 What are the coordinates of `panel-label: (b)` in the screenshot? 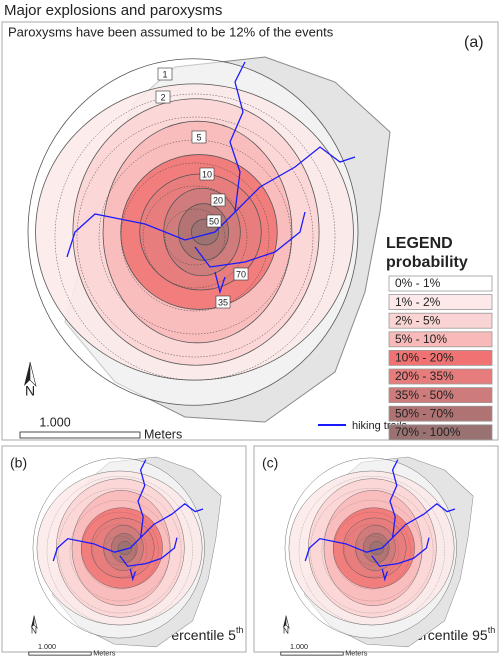 It's located at (18, 463).